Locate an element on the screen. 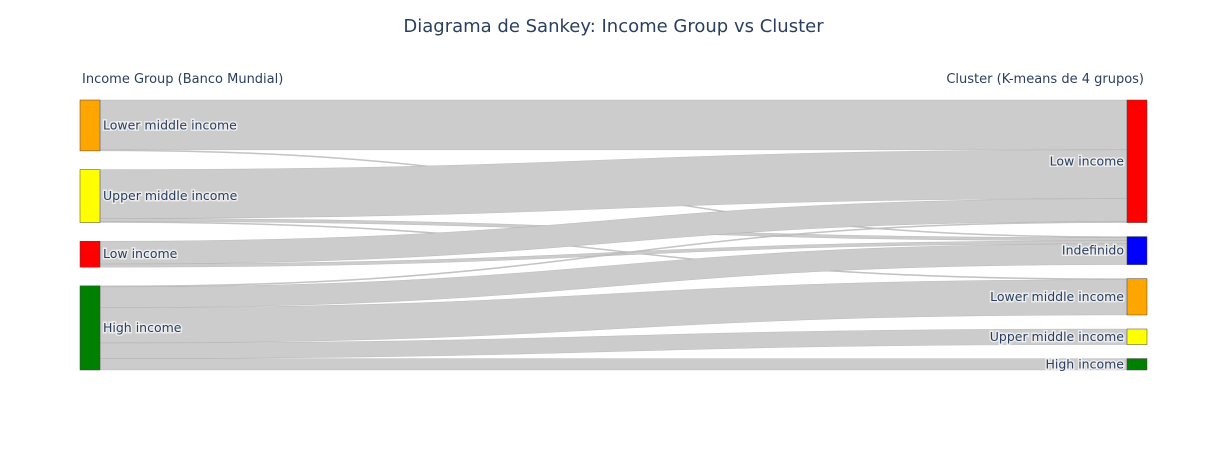 The image size is (1227, 450). source-node-label-low-income: Low income is located at coordinates (140, 253).